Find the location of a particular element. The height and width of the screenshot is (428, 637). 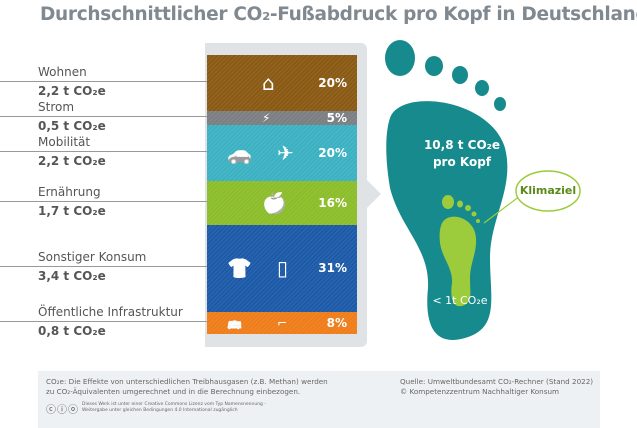

food-icon: 🍎 is located at coordinates (274, 202).